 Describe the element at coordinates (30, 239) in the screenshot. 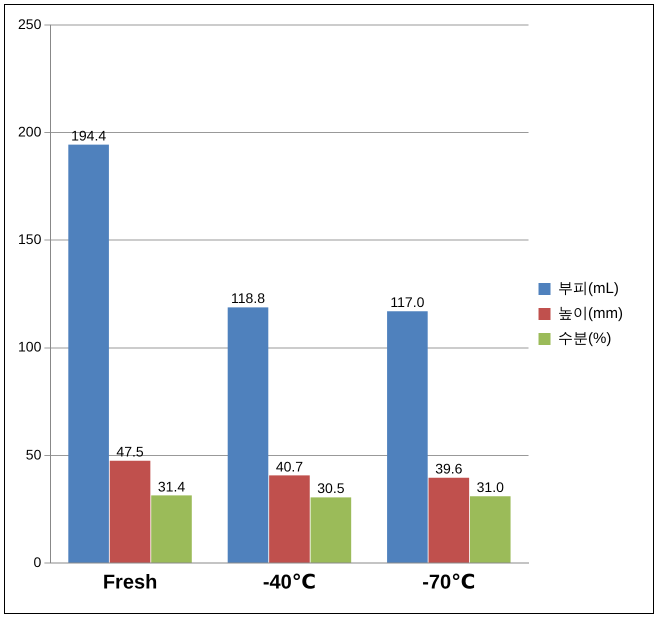

I see `y-tick-label: 150` at that location.